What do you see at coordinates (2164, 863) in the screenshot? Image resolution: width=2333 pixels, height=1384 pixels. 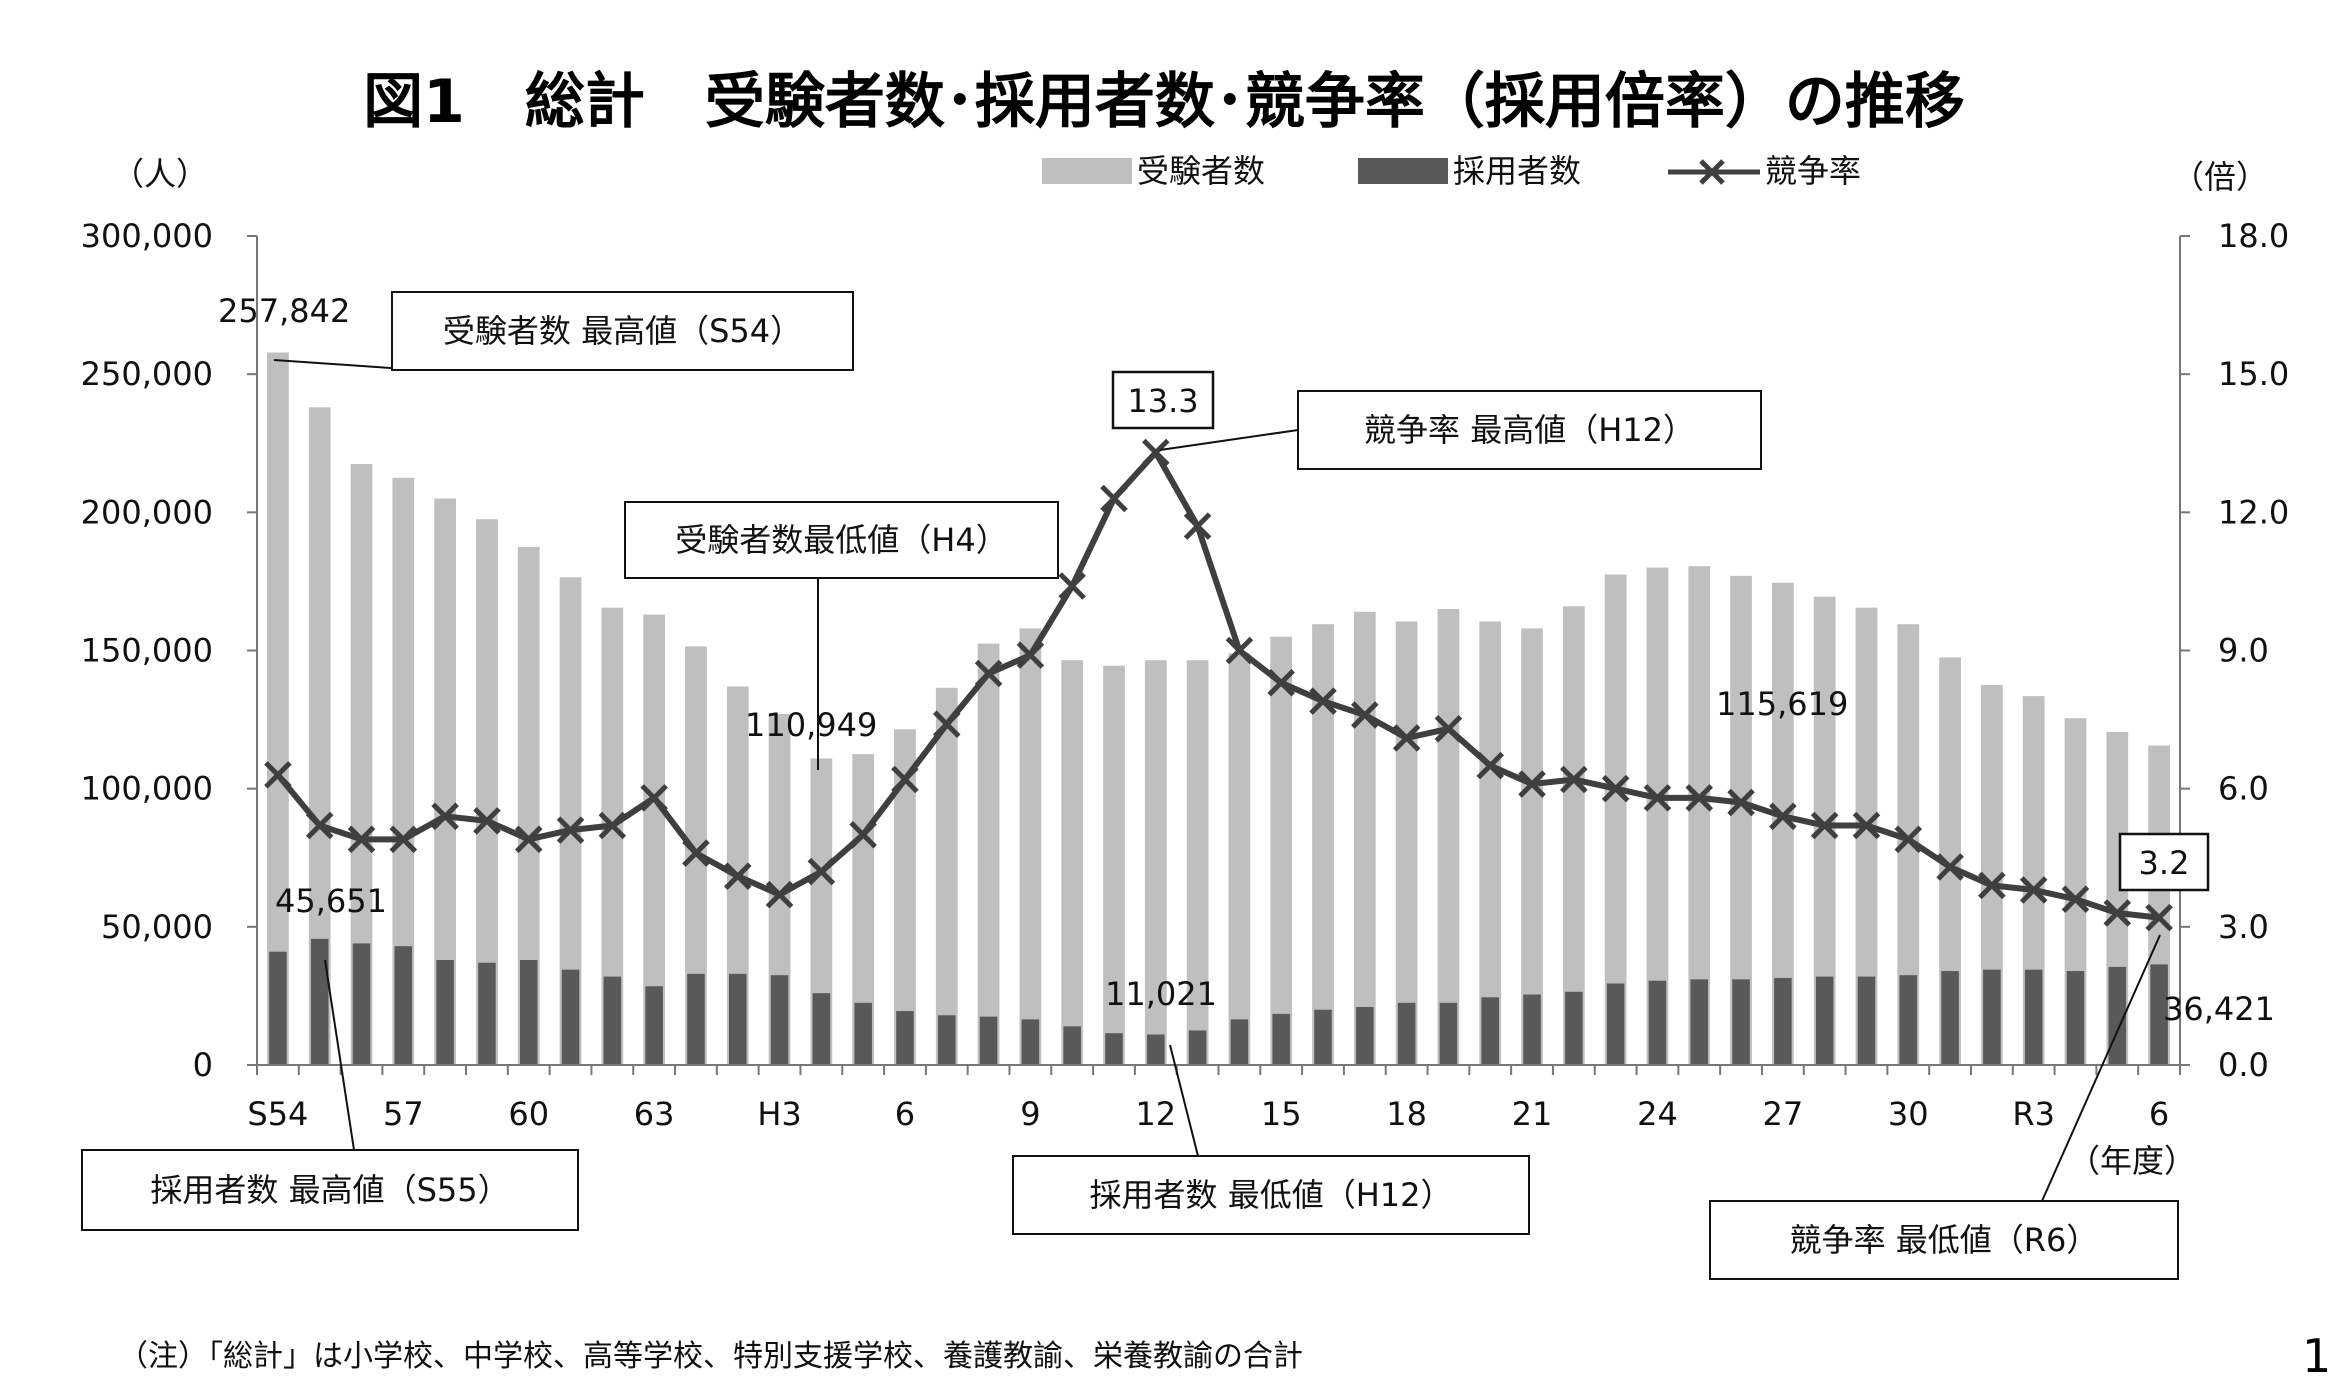 I see `boxed-value-label: 3.2` at bounding box center [2164, 863].